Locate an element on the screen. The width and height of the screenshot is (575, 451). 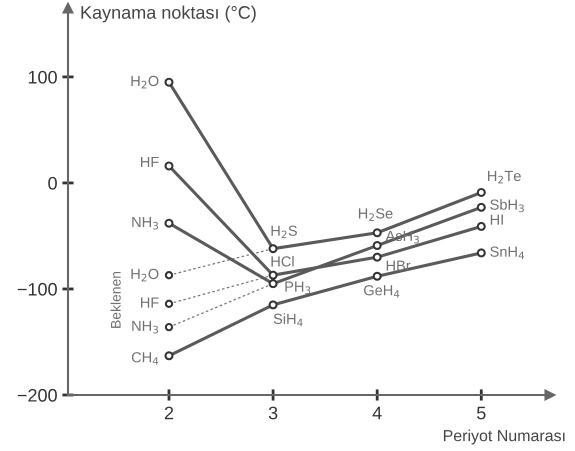
y-axis-title: Kaynama noktası (°C) is located at coordinates (168, 14).